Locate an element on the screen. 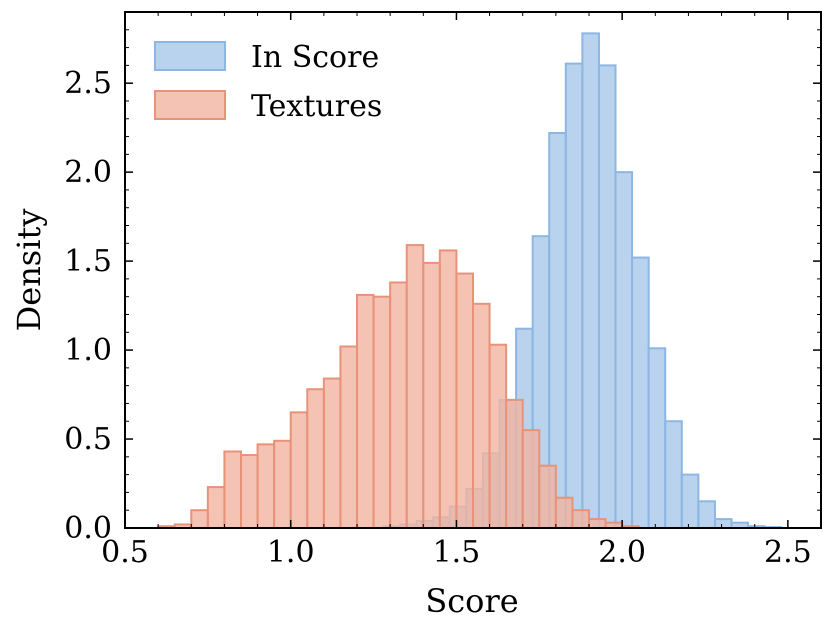  x-tick-label: 2.5 is located at coordinates (788, 552).